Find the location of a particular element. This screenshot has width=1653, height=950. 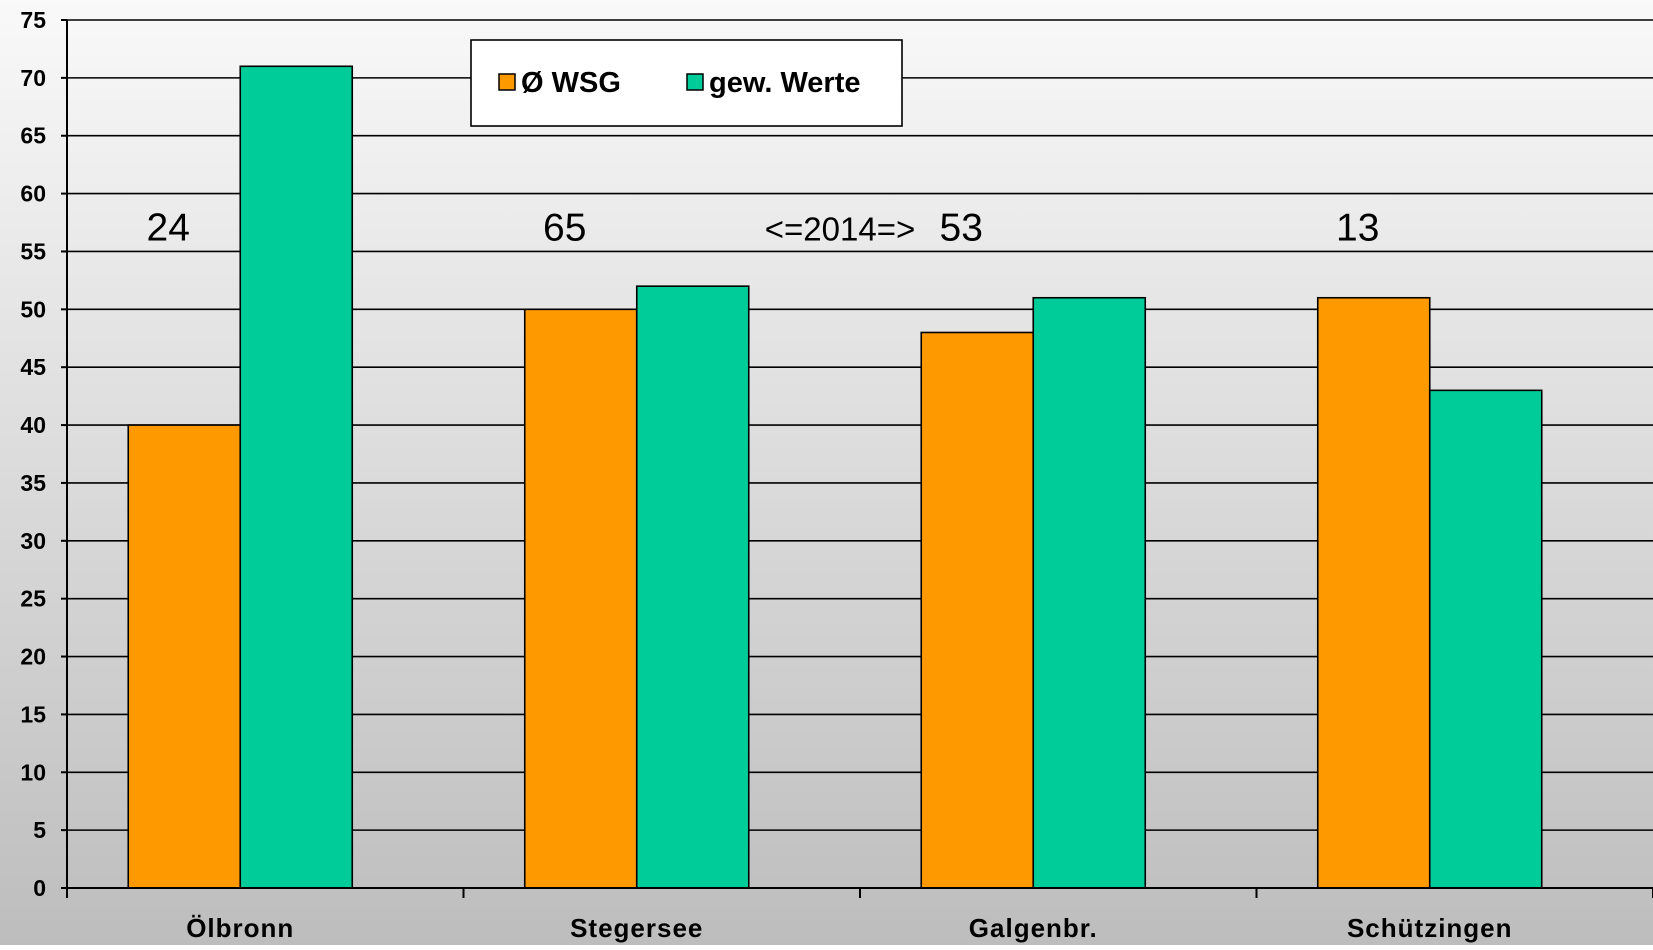

y-tick-label: 55 is located at coordinates (33, 251).